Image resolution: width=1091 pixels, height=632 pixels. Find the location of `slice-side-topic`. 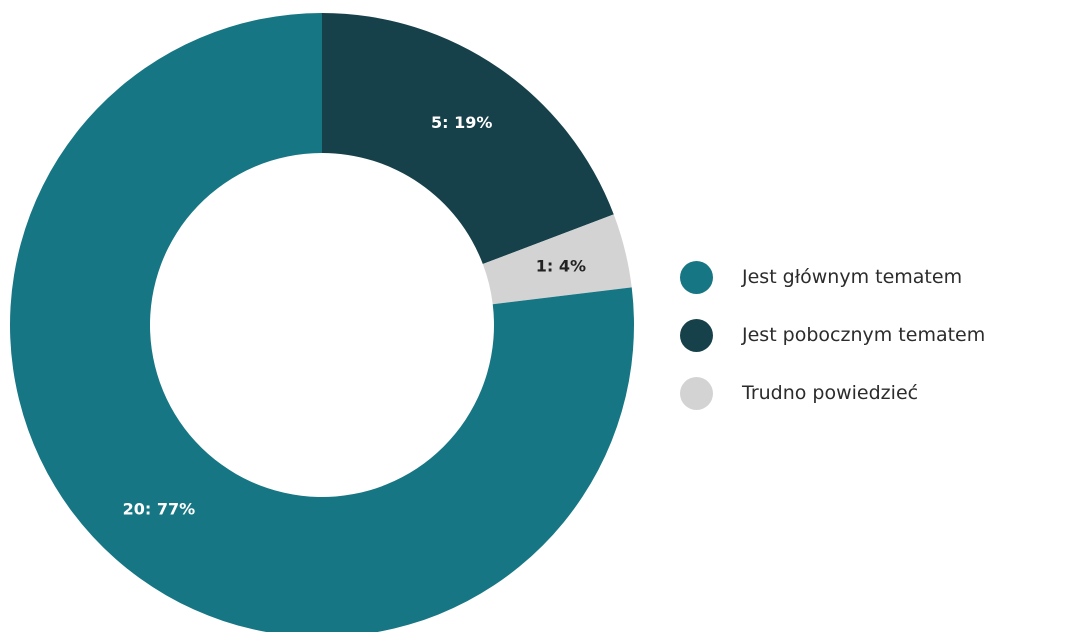

slice-side-topic is located at coordinates (468, 139).